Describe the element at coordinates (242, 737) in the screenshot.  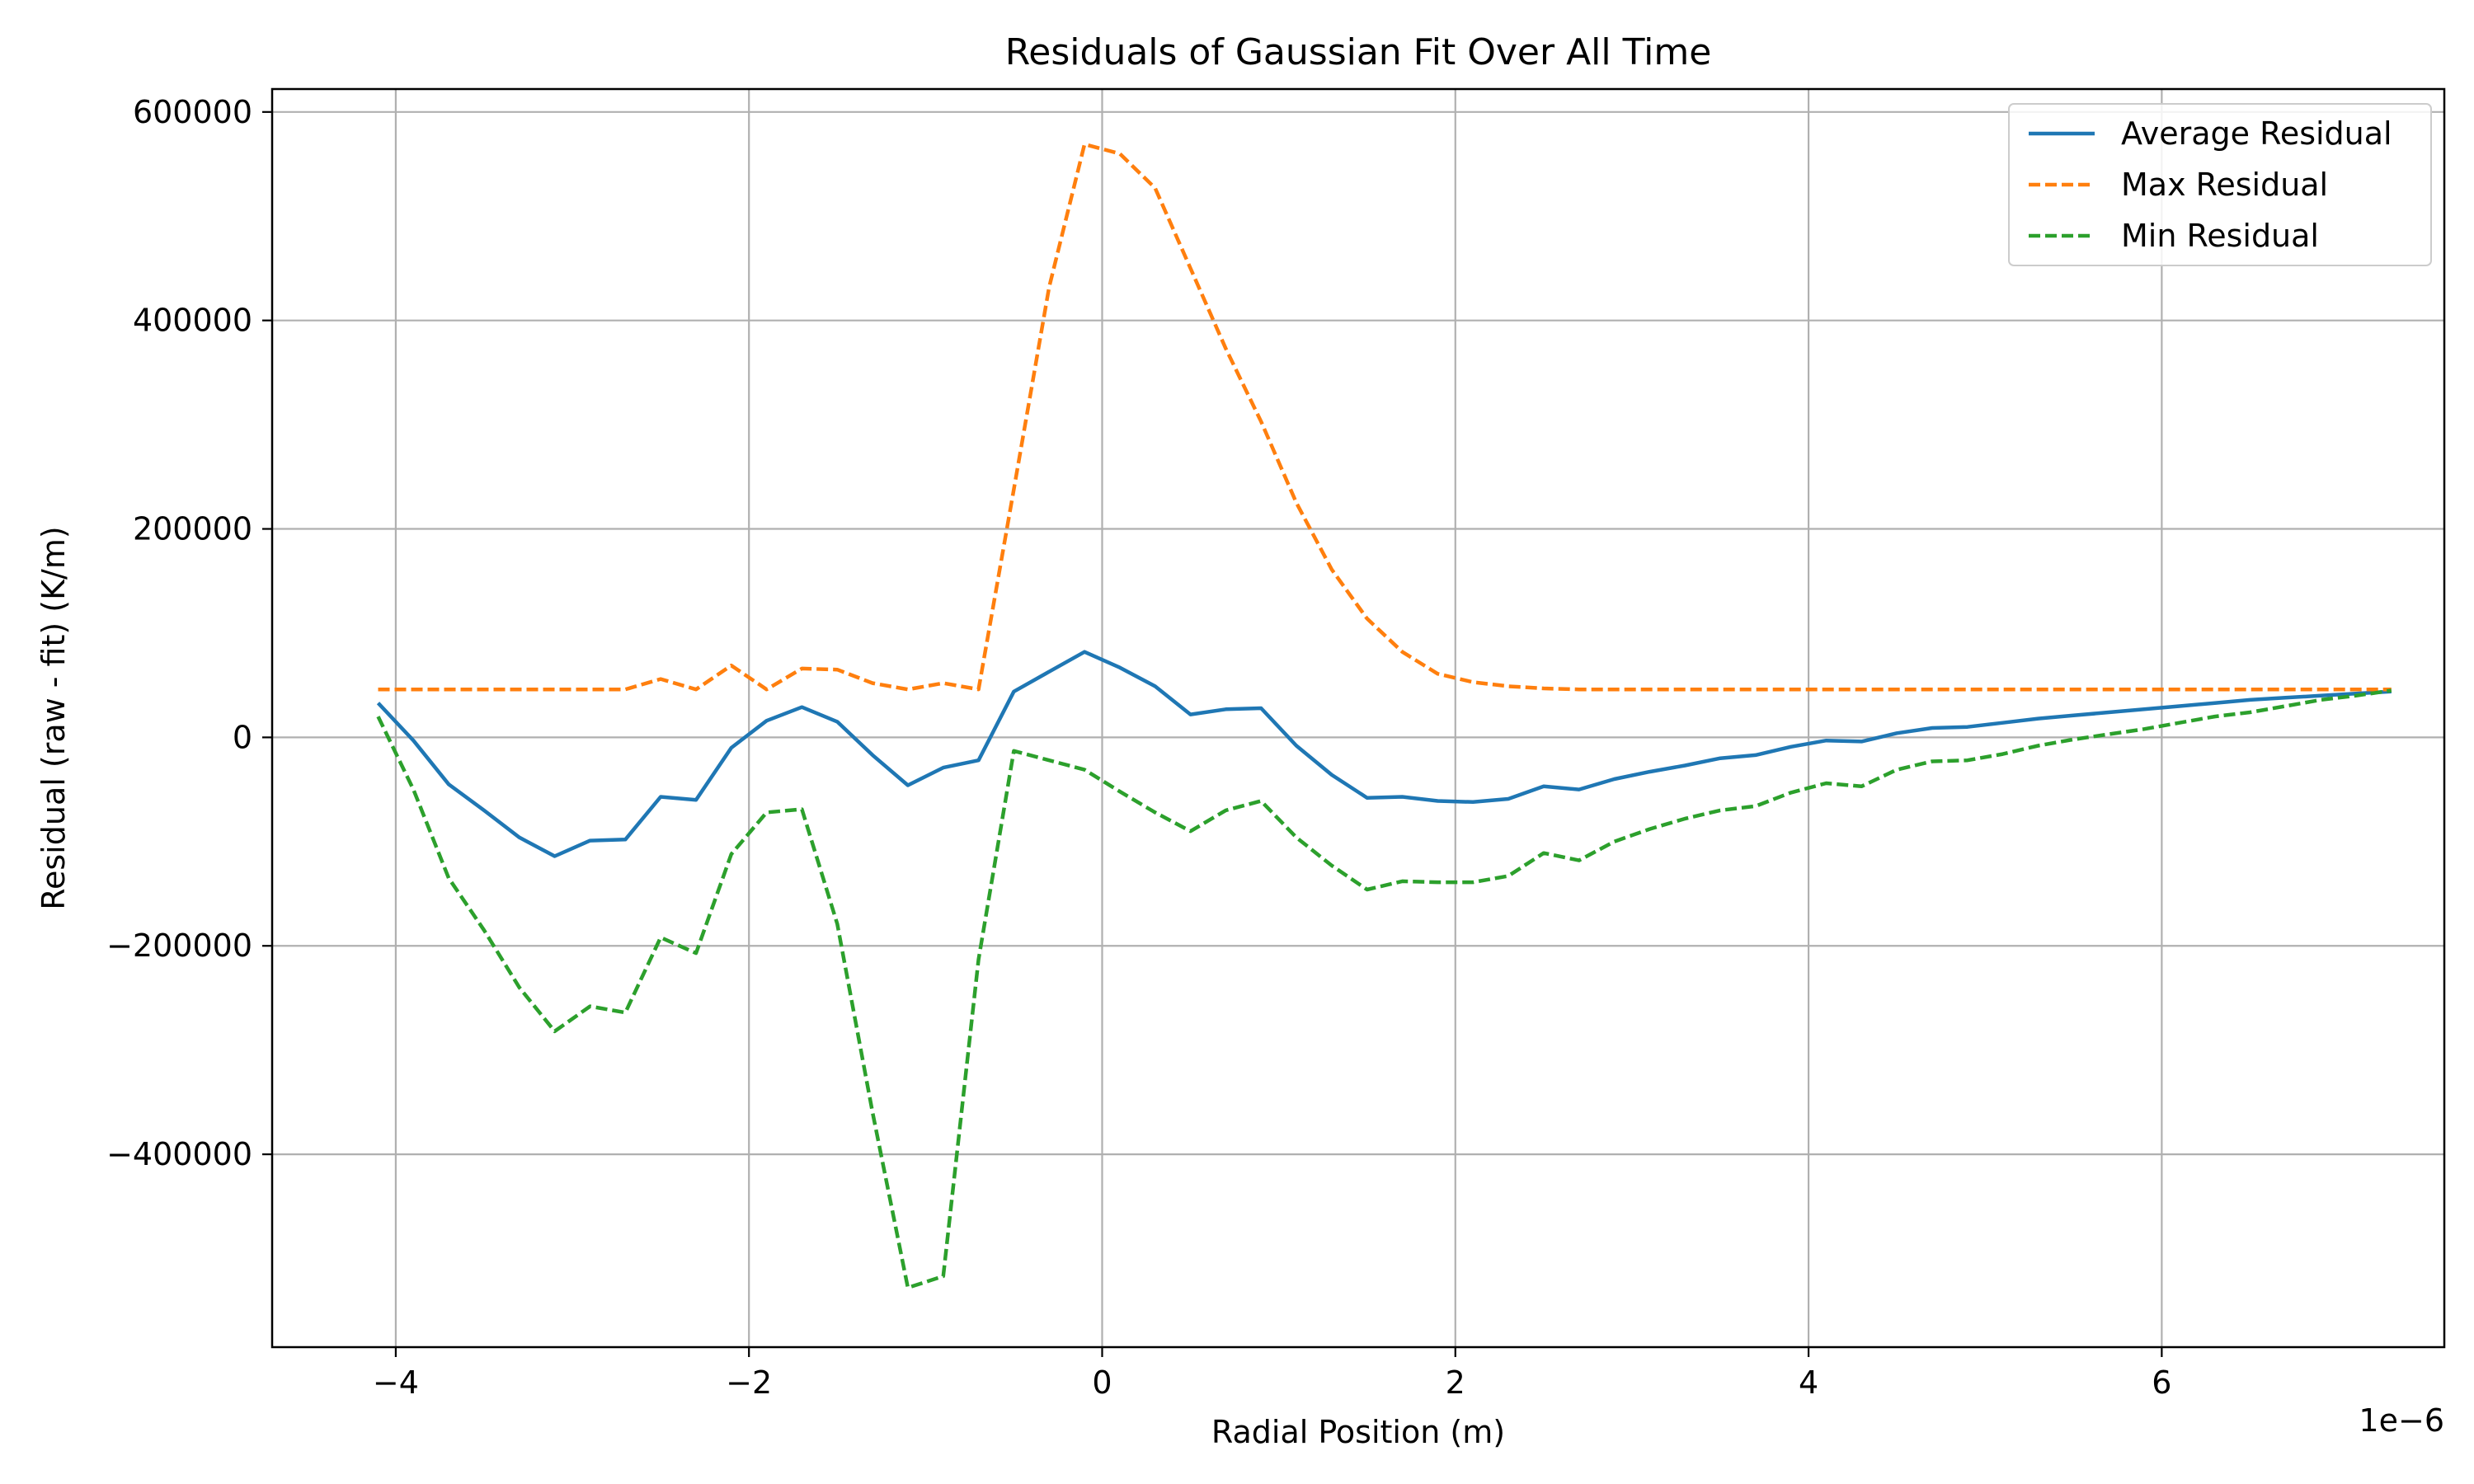
I see `y-tick-label: 0` at that location.